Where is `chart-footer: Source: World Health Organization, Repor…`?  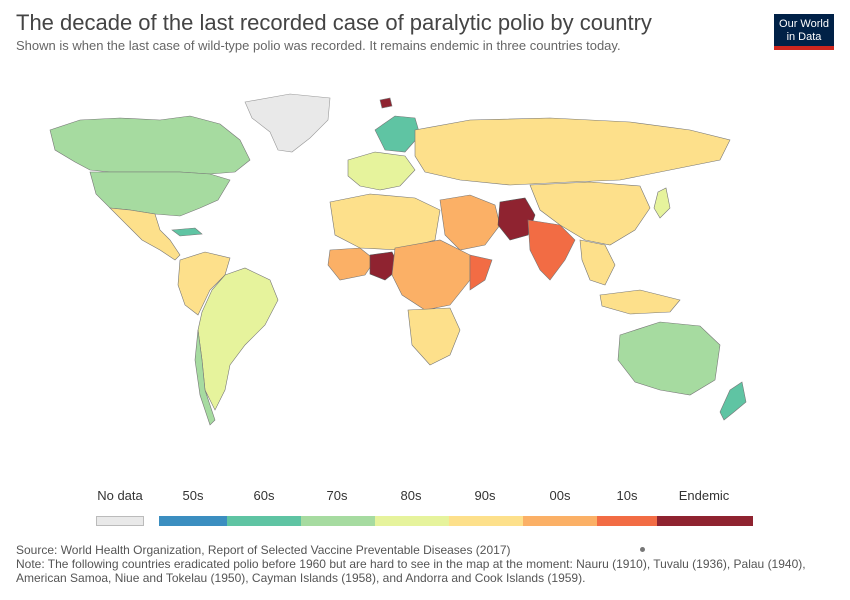
chart-footer: Source: World Health Organization, Repor… is located at coordinates (426, 564).